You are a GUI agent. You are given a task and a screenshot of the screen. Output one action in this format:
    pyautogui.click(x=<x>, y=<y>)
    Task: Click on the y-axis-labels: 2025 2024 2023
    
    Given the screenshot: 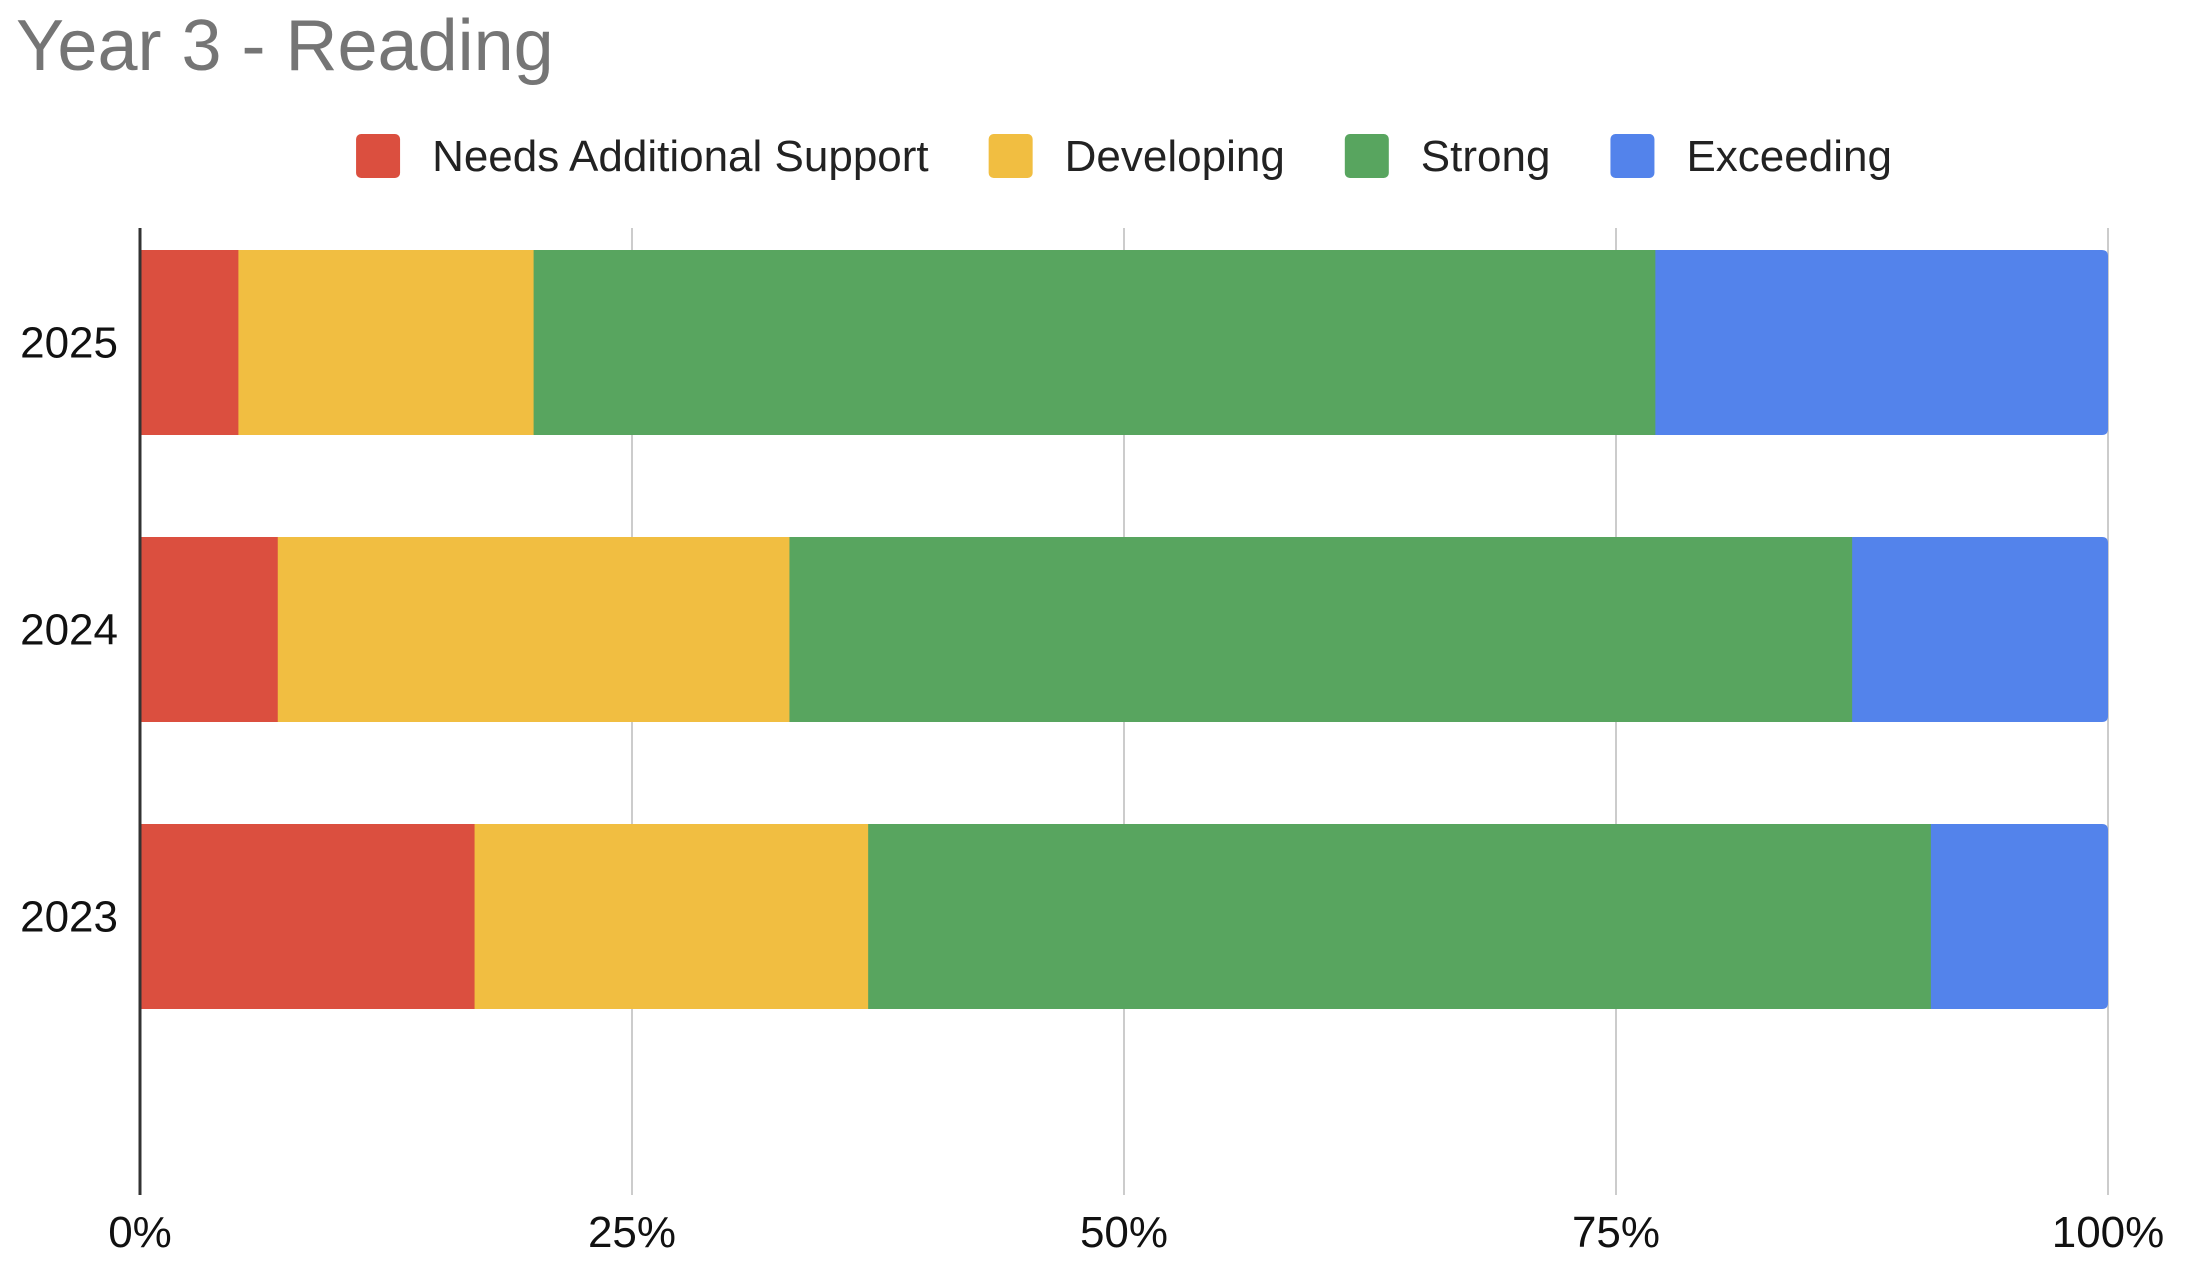 What is the action you would take?
    pyautogui.click(x=69, y=630)
    